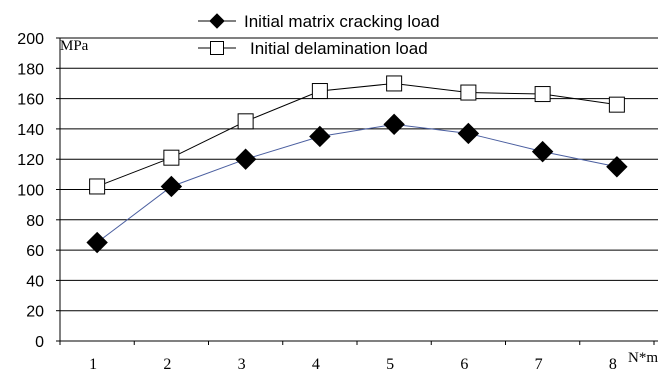 This screenshot has width=660, height=371. What do you see at coordinates (167, 363) in the screenshot?
I see `x-tick-label: 2` at bounding box center [167, 363].